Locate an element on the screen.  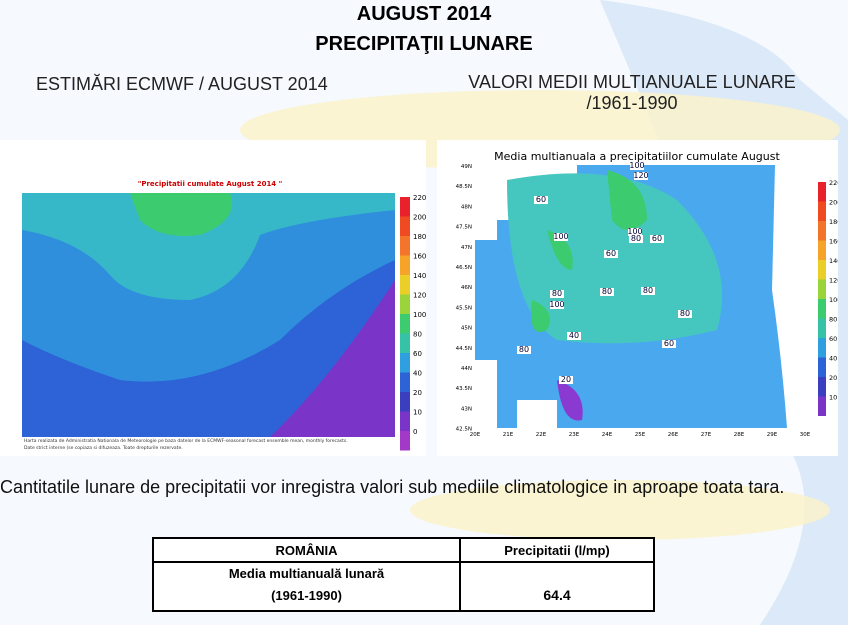
x-axis-label: 30E is located at coordinates (805, 435).